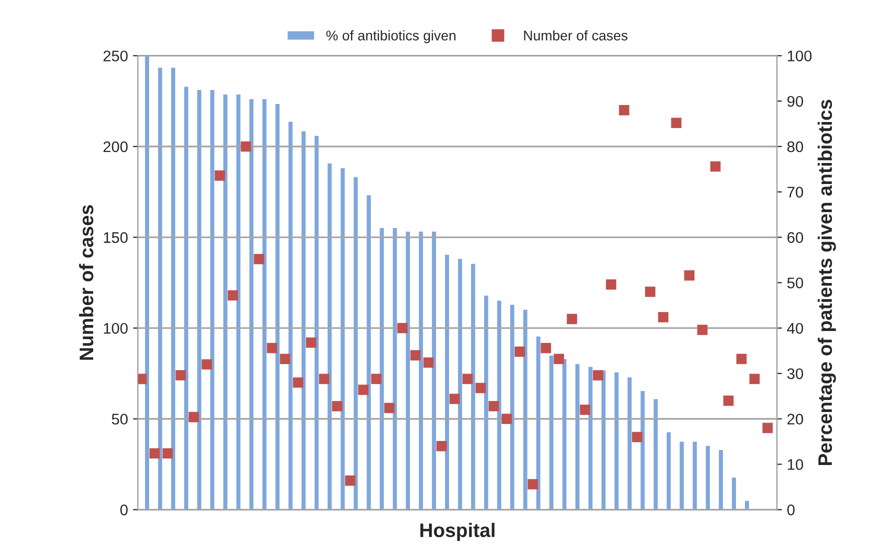 This screenshot has width=890, height=557. What do you see at coordinates (795, 283) in the screenshot?
I see `y2-tick-label: 50` at bounding box center [795, 283].